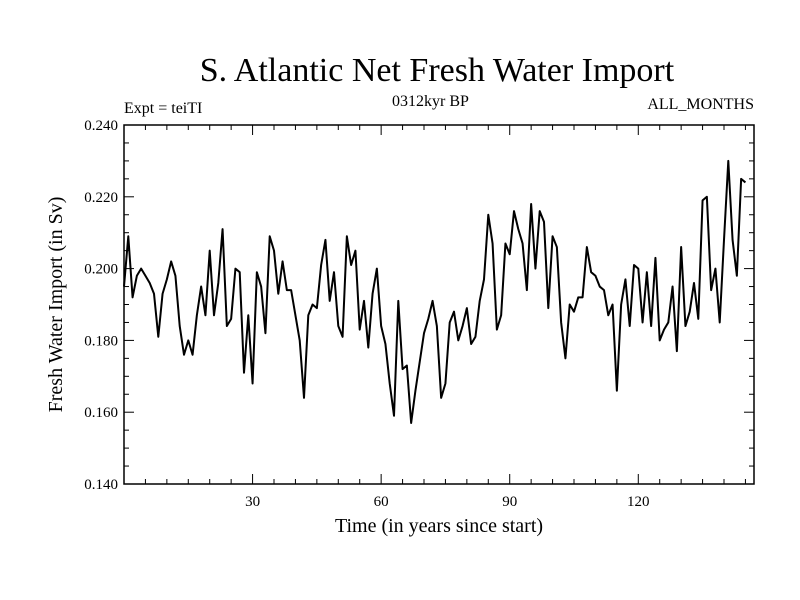 The width and height of the screenshot is (800, 600). What do you see at coordinates (447, 502) in the screenshot?
I see `x-tick-labels: 30 60 90 120` at bounding box center [447, 502].